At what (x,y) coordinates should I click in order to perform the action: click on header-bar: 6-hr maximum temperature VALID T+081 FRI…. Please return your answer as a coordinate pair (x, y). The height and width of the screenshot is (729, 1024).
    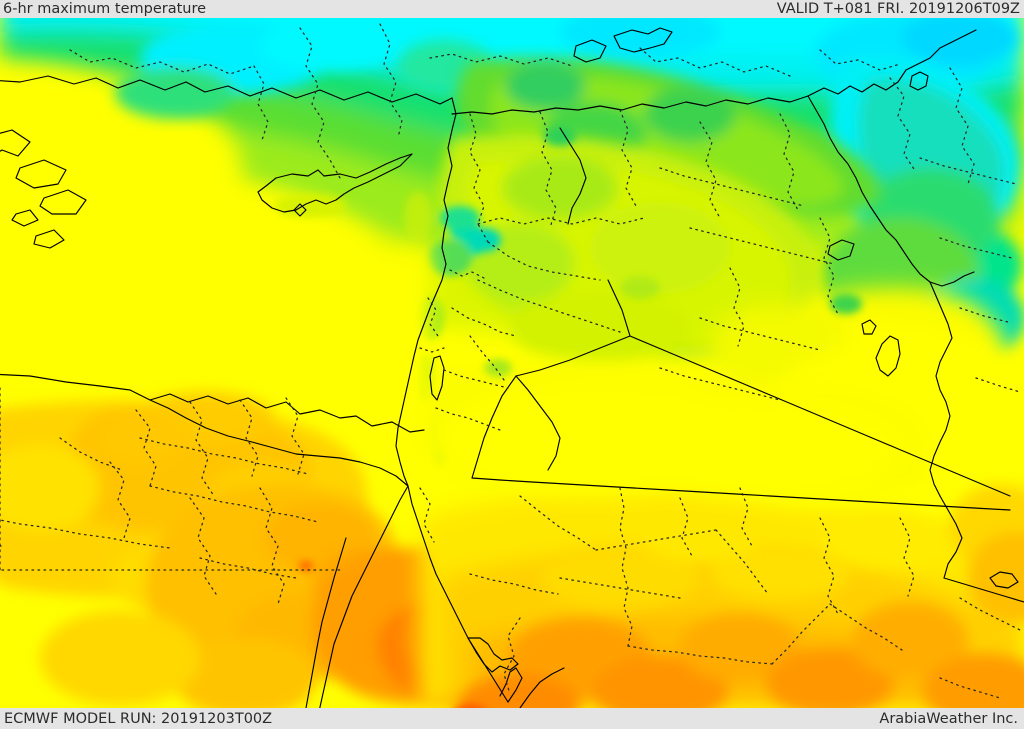
    Looking at the image, I should click on (512, 9).